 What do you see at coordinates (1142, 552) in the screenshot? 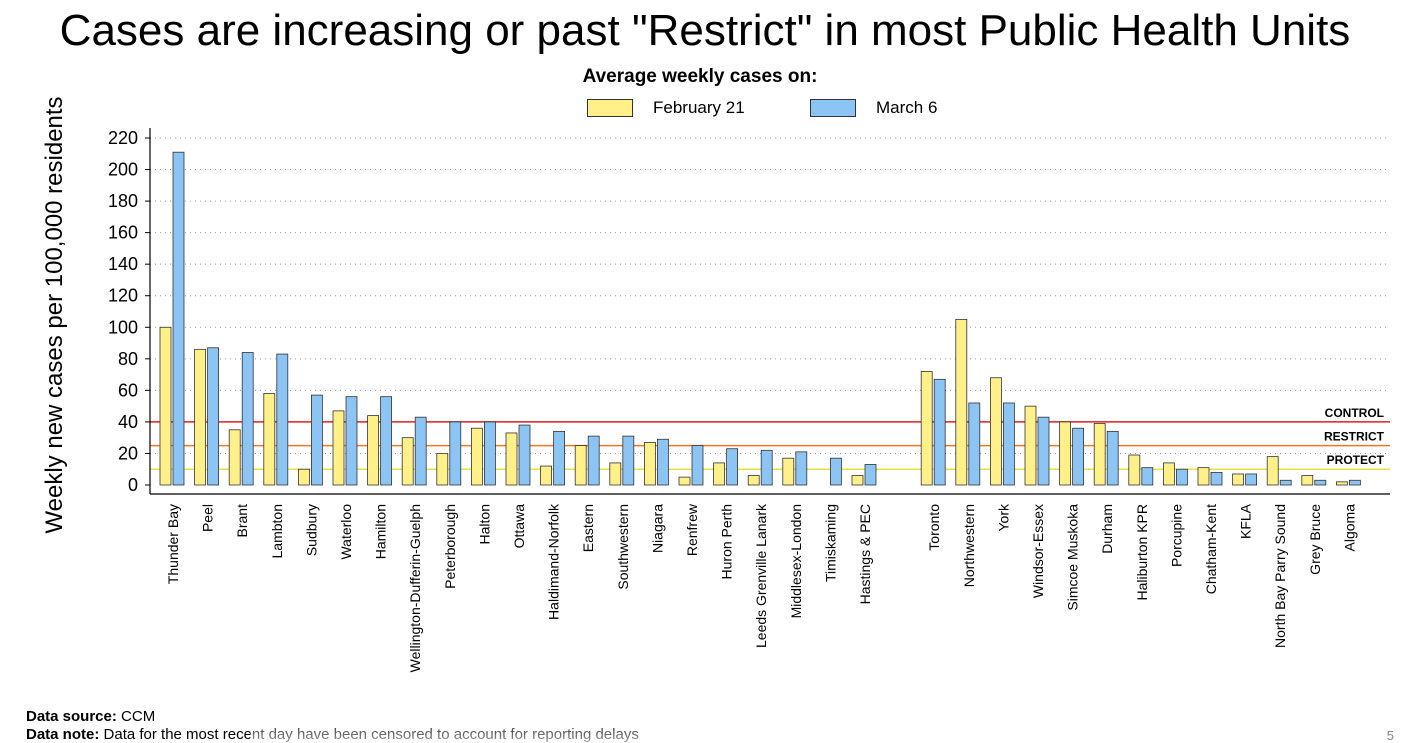
I see `x-tick-label: Haliburton KPR` at bounding box center [1142, 552].